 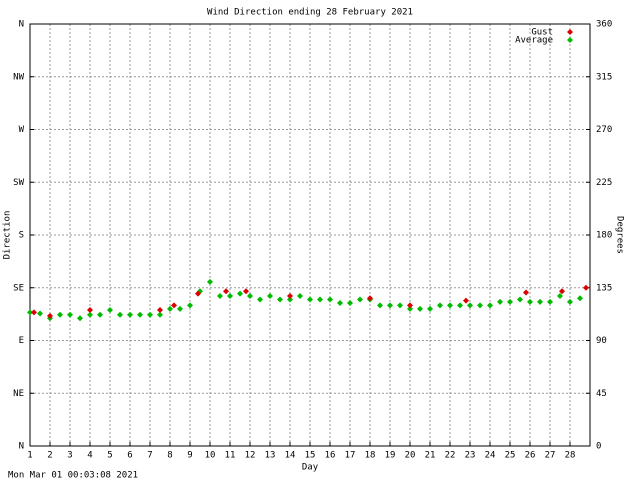 I want to click on y-tick-label: S, so click(x=21, y=236).